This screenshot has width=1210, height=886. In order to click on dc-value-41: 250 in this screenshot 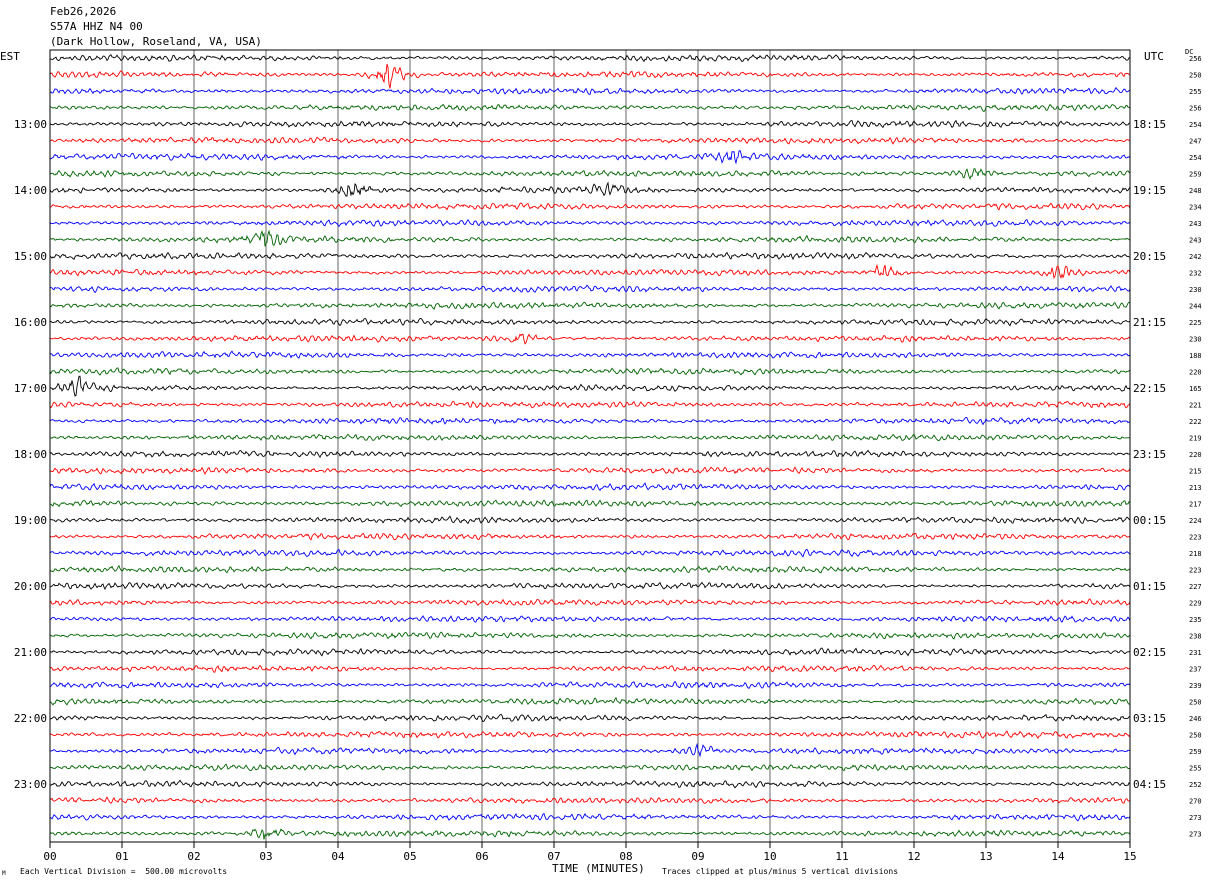, I will do `click(1195, 736)`.